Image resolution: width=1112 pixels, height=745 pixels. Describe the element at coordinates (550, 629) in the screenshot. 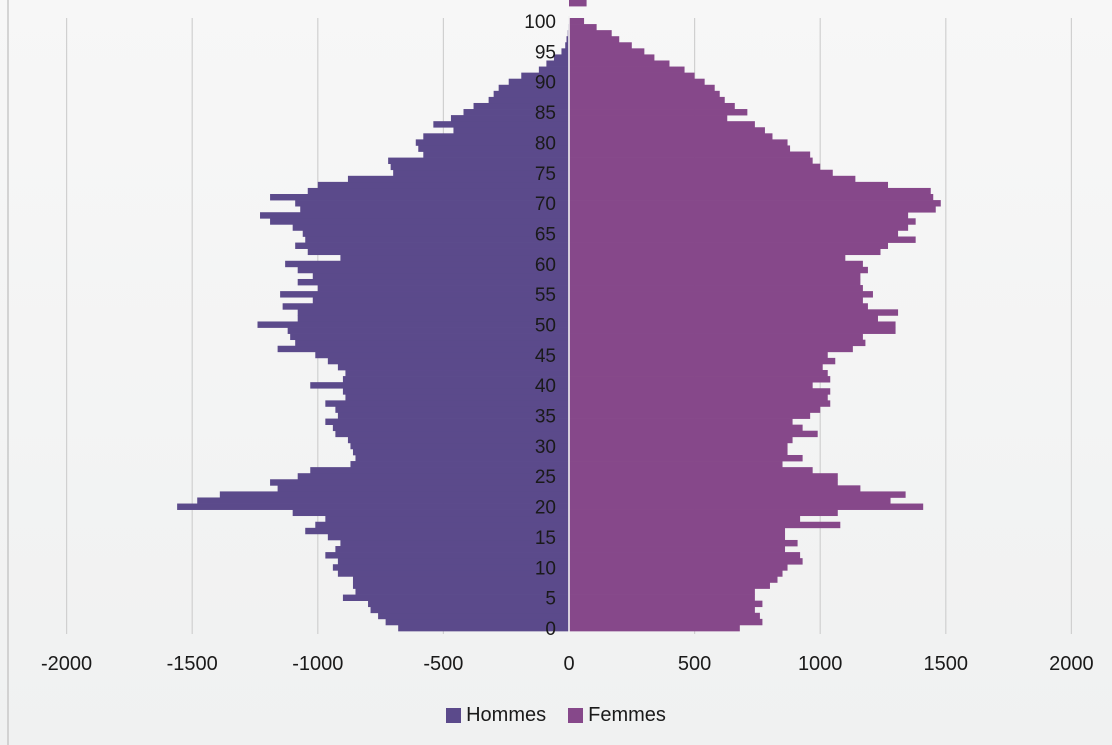

I see `age-tick-label: 0` at that location.